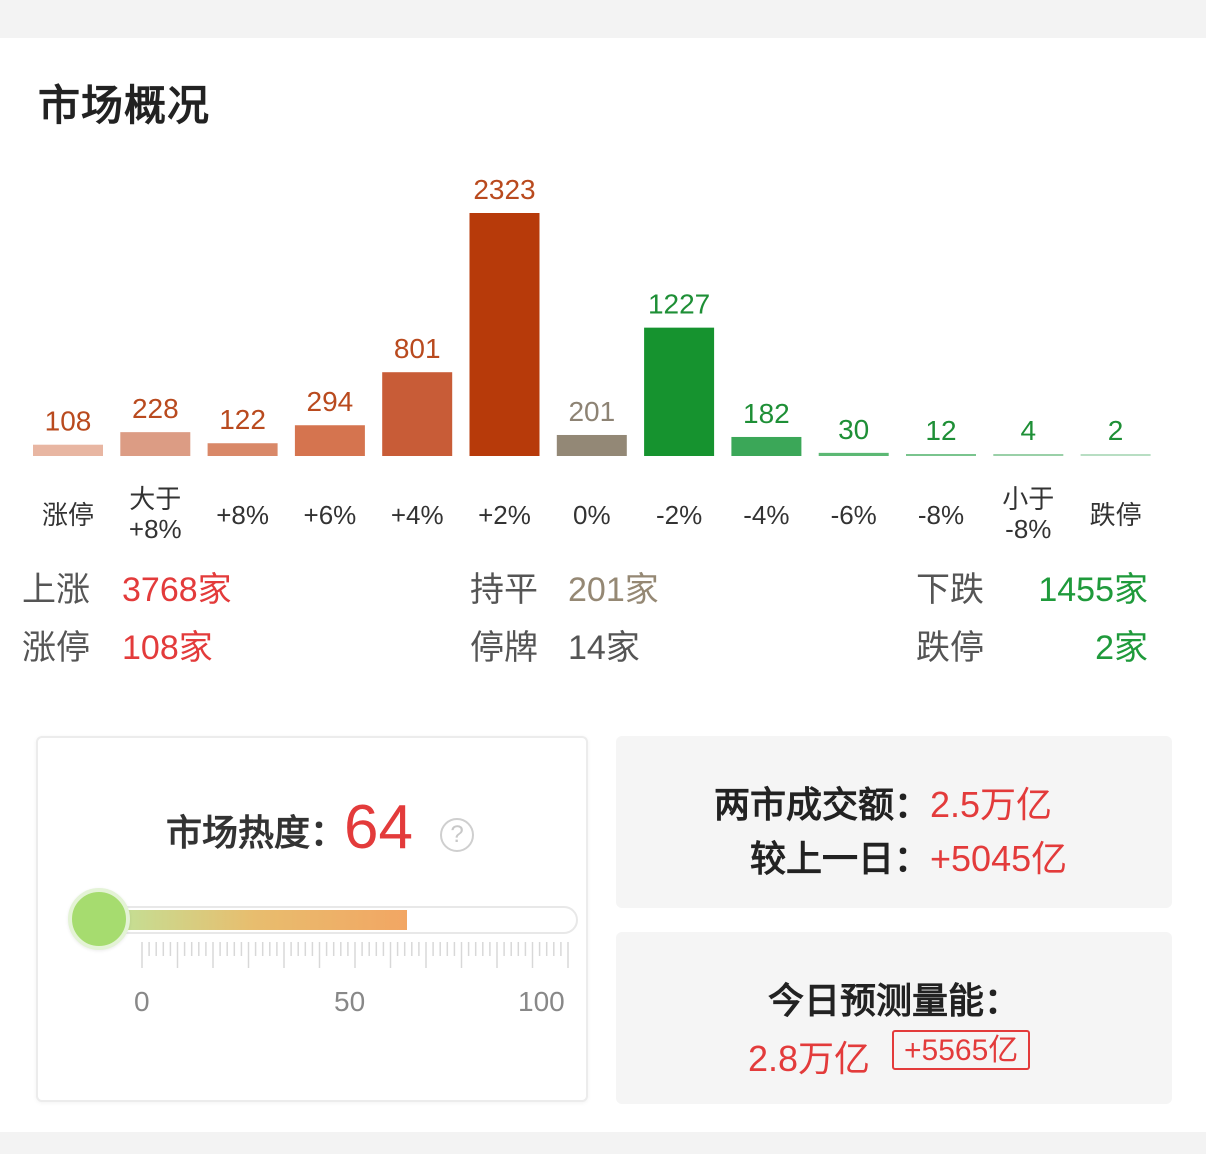  Describe the element at coordinates (504, 515) in the screenshot. I see `category-label-5: +2%` at that location.